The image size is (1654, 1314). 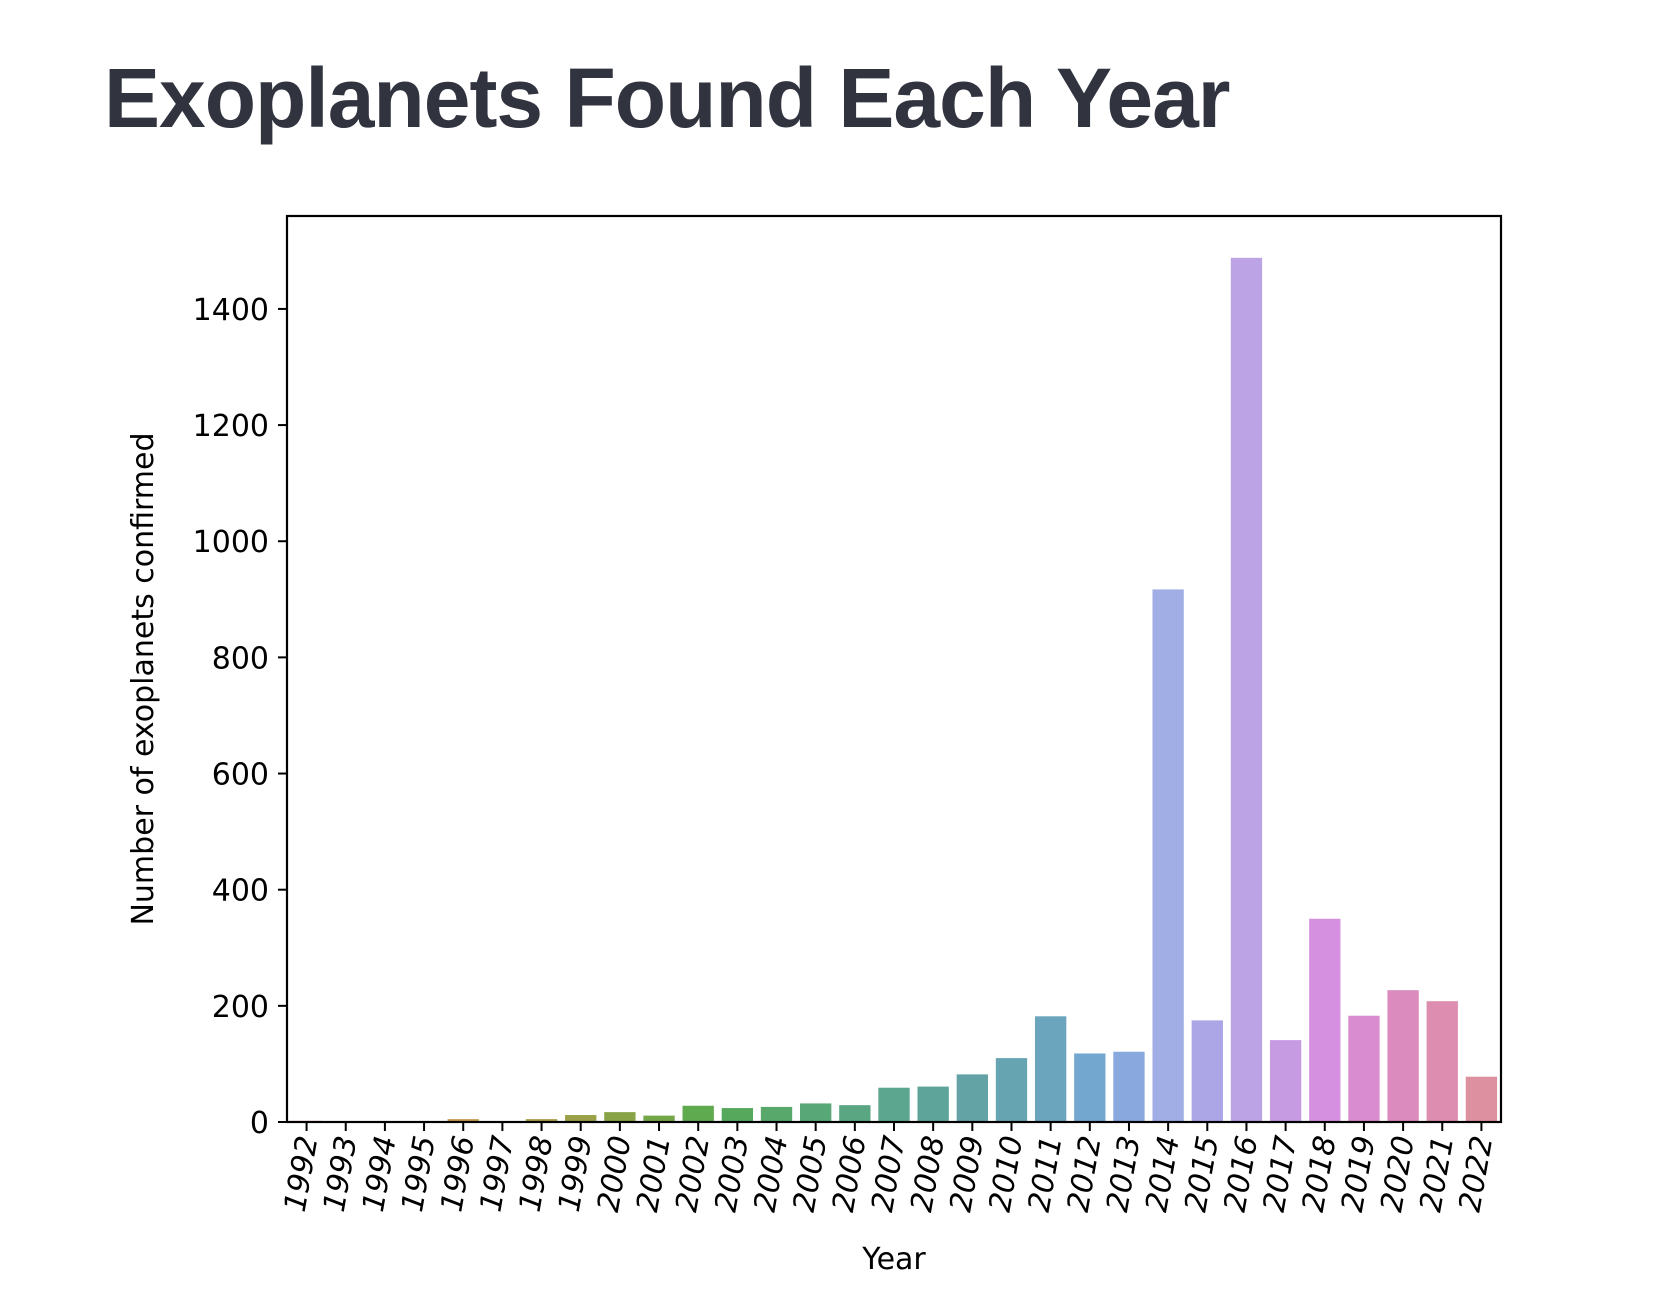 What do you see at coordinates (1168, 855) in the screenshot?
I see `bar-2014` at bounding box center [1168, 855].